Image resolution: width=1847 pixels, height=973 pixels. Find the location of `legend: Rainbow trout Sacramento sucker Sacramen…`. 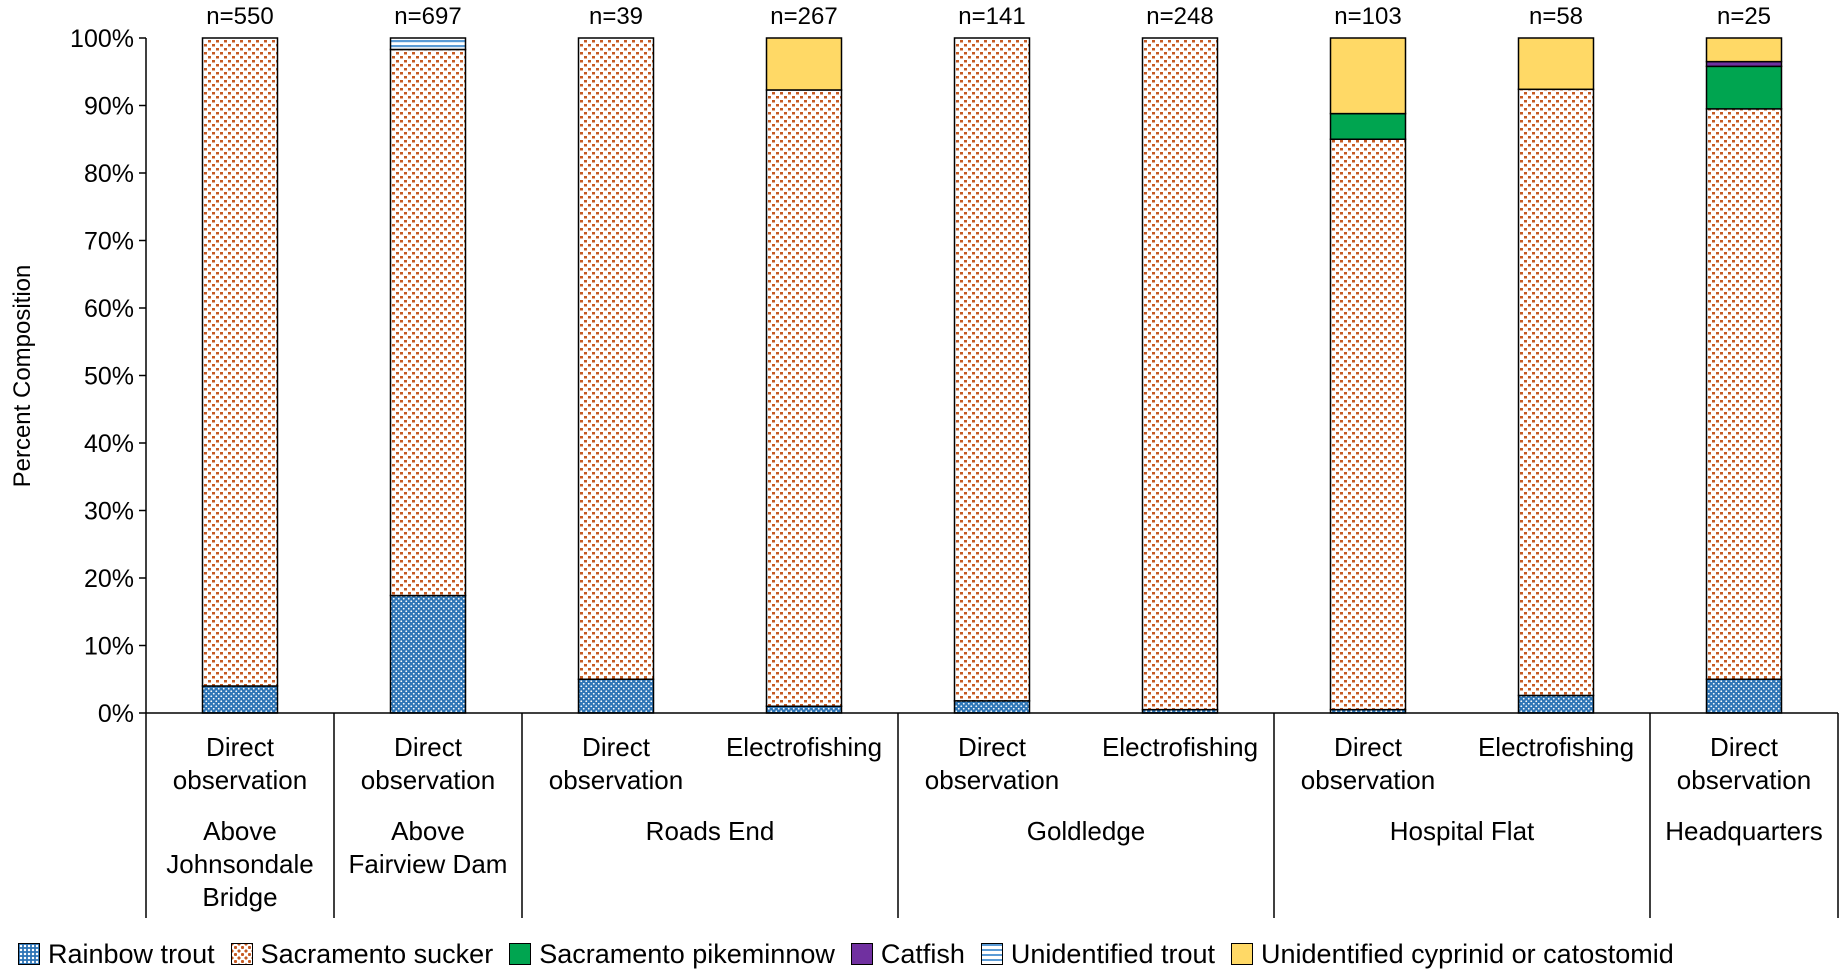

legend: Rainbow trout Sacramento sucker Sacramen… is located at coordinates (854, 954).